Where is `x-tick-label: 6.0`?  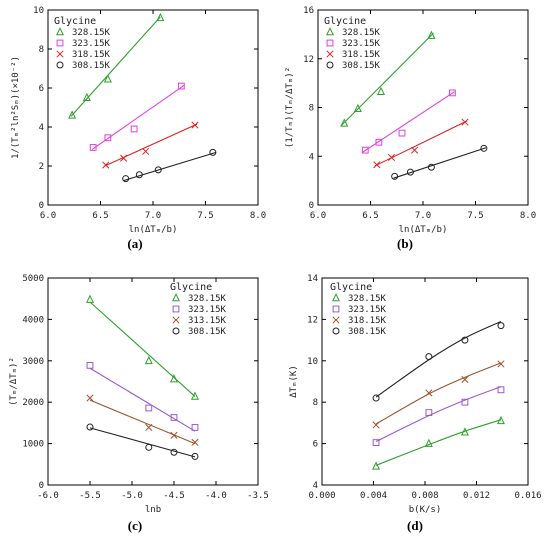 x-tick-label: 6.0 is located at coordinates (48, 216).